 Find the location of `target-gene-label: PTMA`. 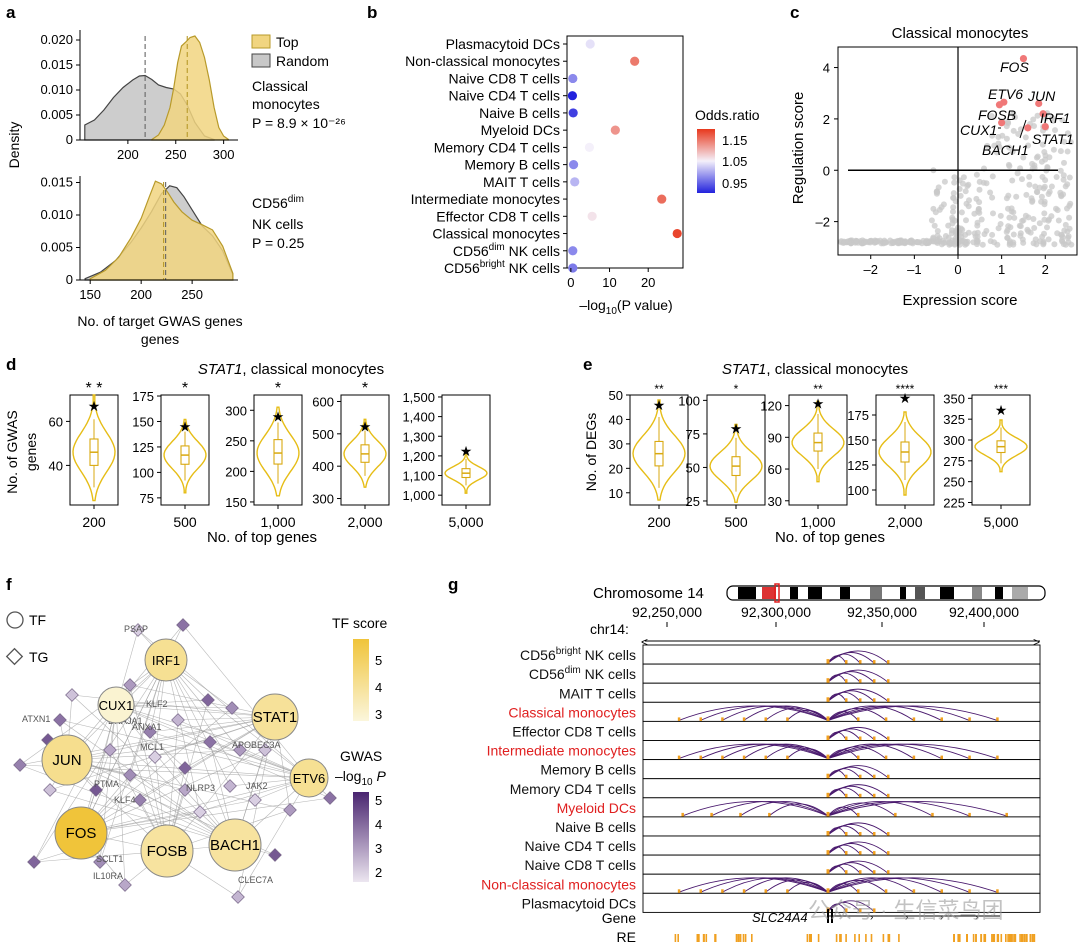

target-gene-label: PTMA is located at coordinates (106, 784).